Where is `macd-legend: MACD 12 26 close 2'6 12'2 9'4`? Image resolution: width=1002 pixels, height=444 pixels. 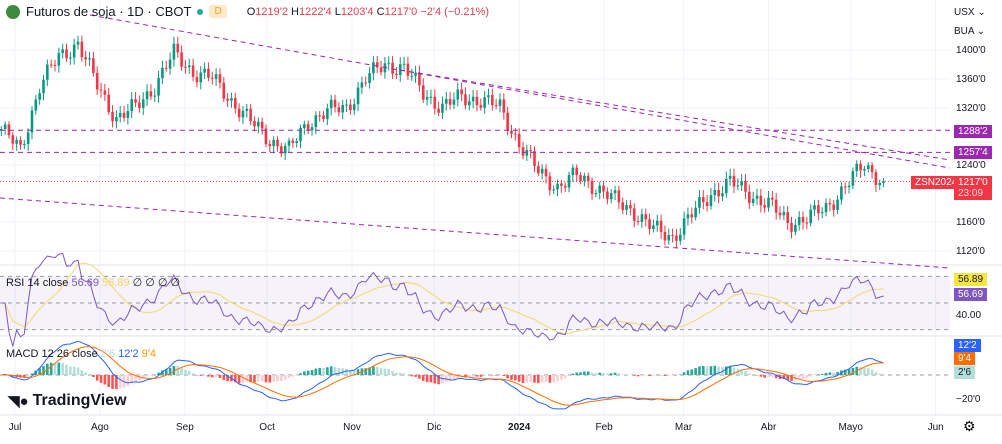
macd-legend: MACD 12 26 close 2'6 12'2 9'4 is located at coordinates (81, 354).